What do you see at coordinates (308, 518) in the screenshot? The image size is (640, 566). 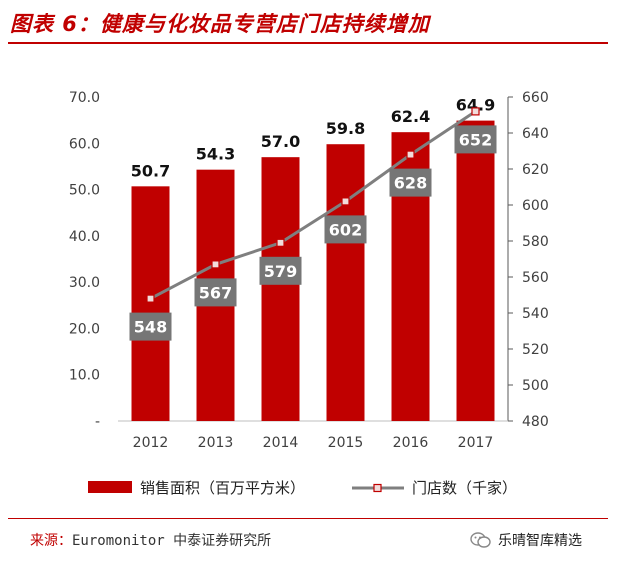 I see `footer-divider` at bounding box center [308, 518].